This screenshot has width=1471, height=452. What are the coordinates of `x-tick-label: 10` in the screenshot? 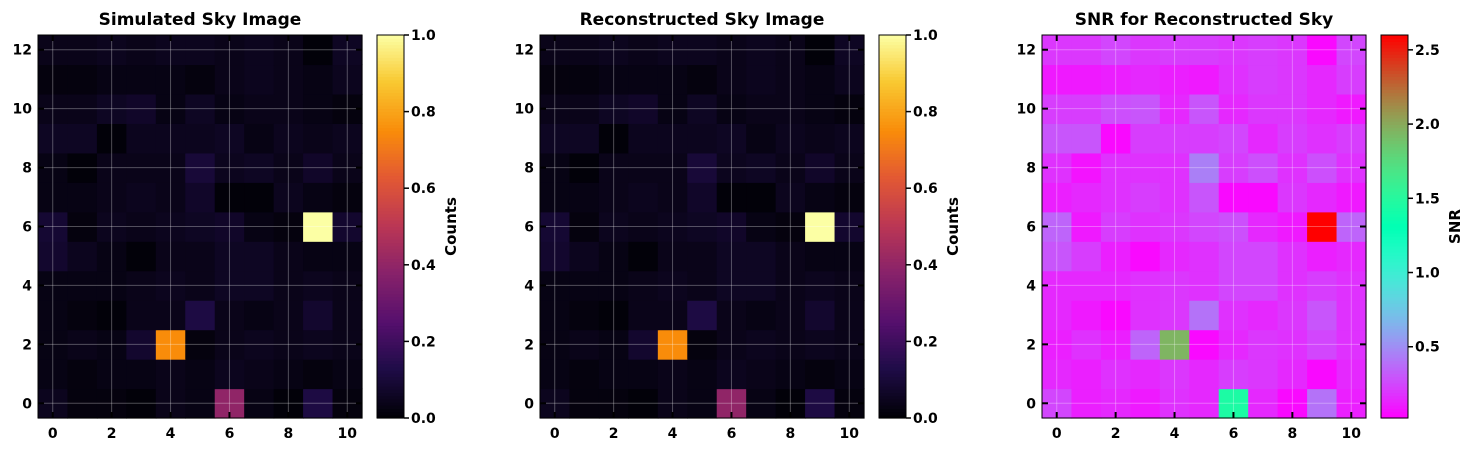 It's located at (850, 434).